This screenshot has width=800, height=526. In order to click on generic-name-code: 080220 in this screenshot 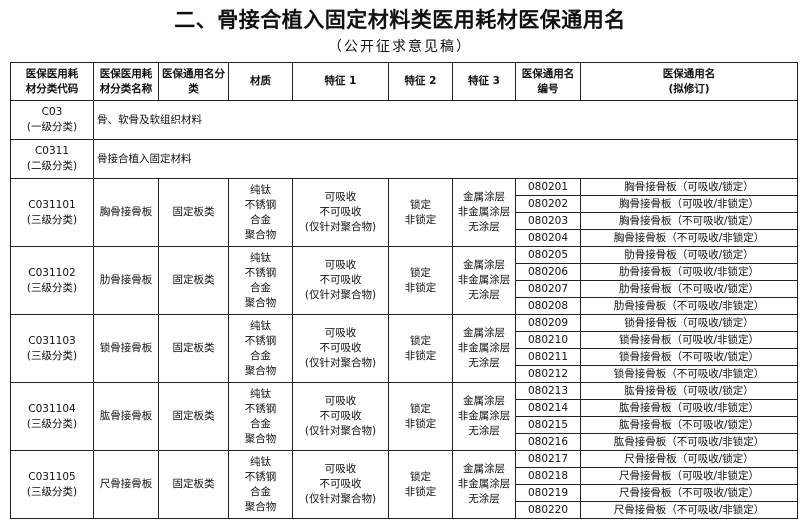, I will do `click(548, 510)`.